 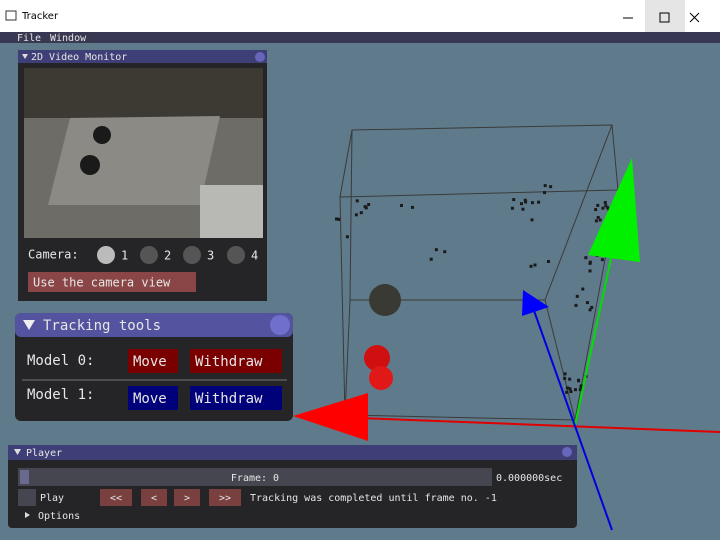 I want to click on frame-slider, so click(x=255, y=477).